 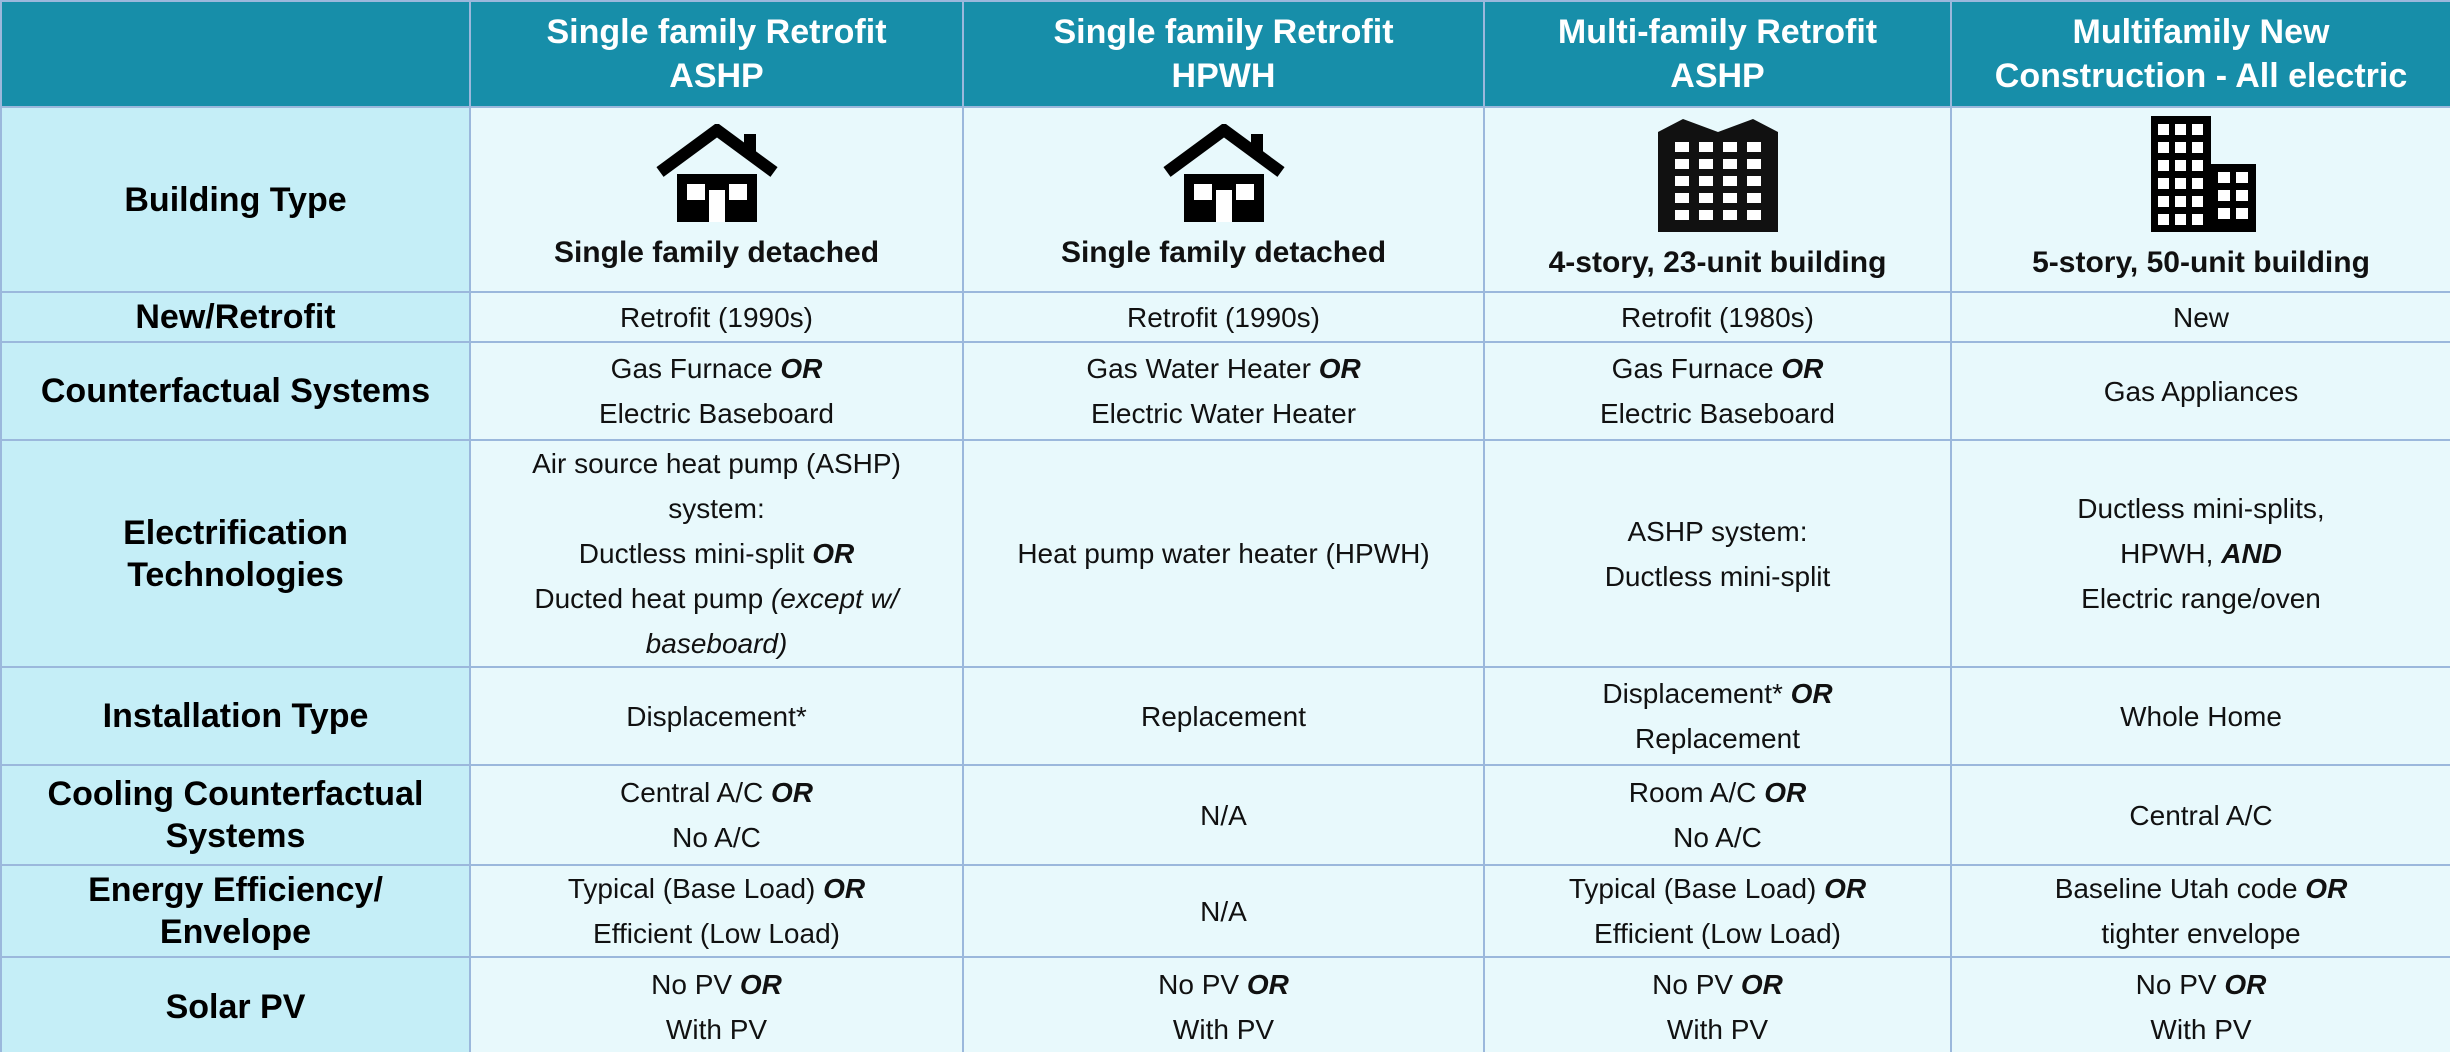 What do you see at coordinates (716, 464) in the screenshot?
I see `cell-line: Air source heat pump (ASHP)` at bounding box center [716, 464].